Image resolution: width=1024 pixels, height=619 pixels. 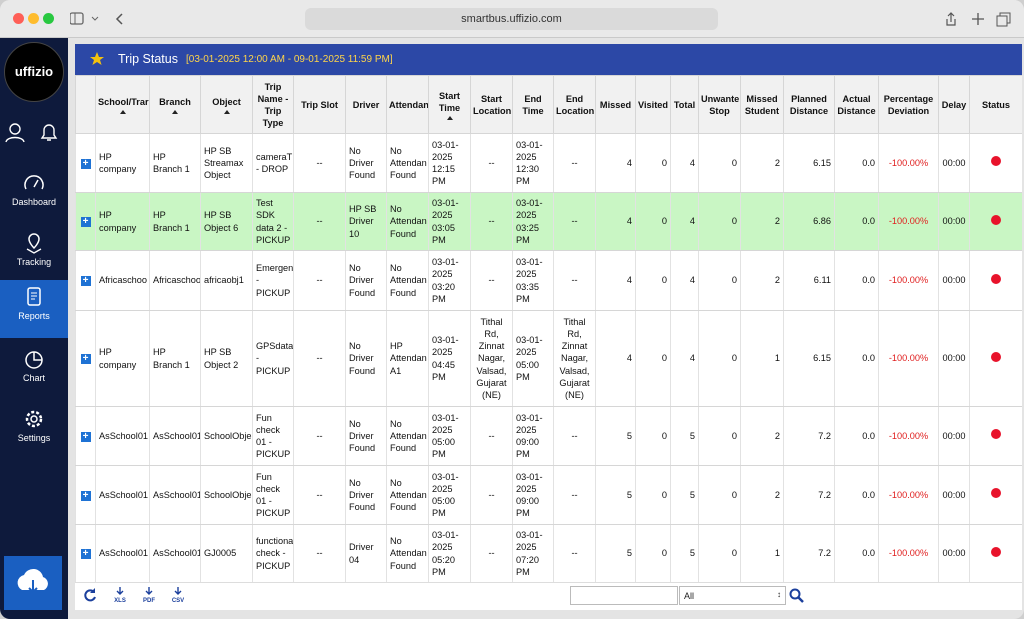 I want to click on table-cell: functiona check - PICKUP, so click(x=273, y=553).